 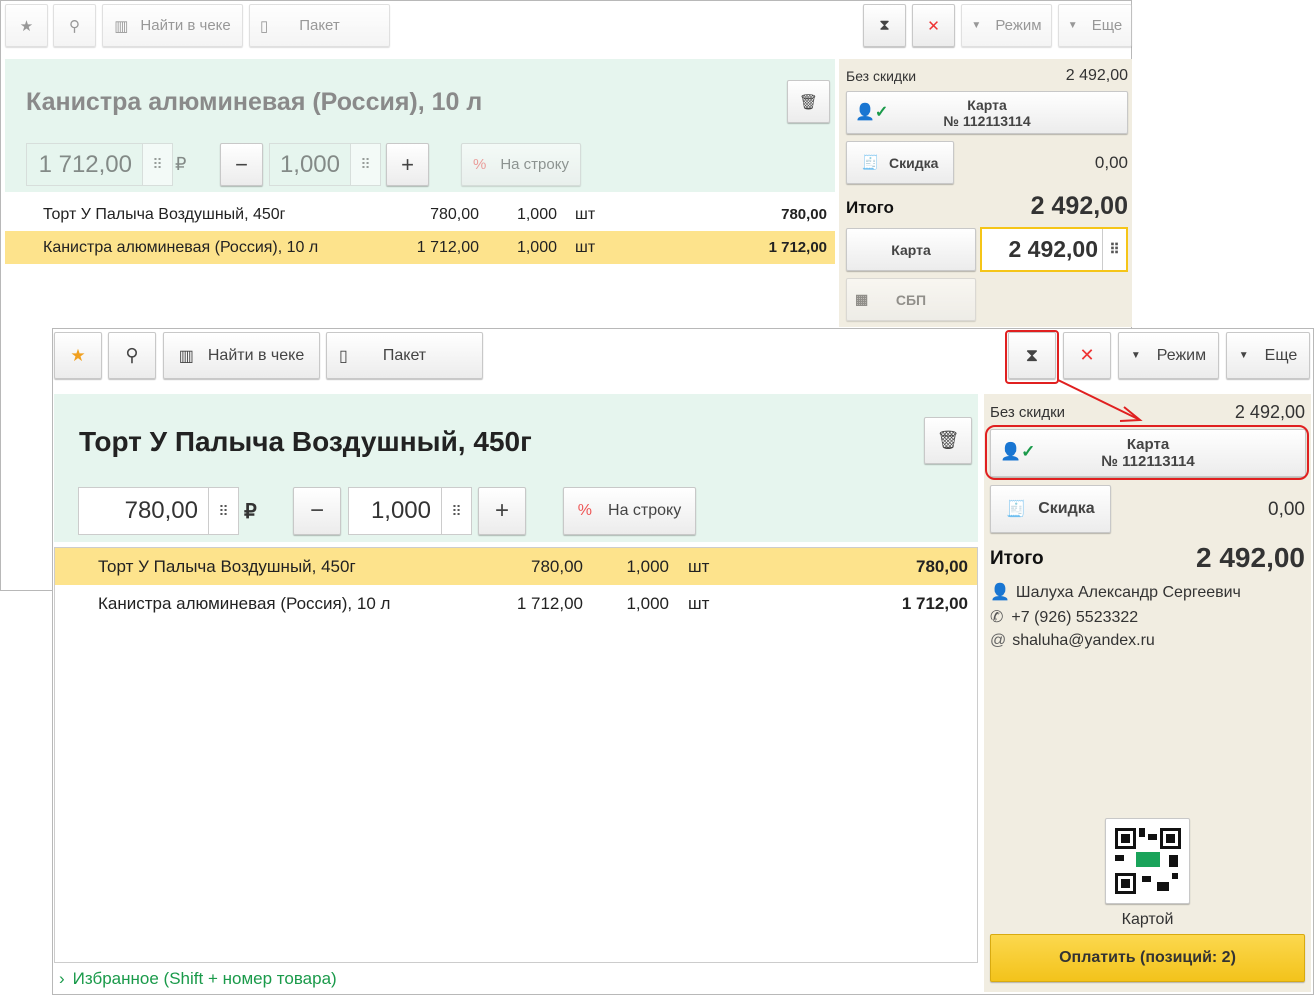 What do you see at coordinates (997, 617) in the screenshot?
I see `phone-icon: ✆` at bounding box center [997, 617].